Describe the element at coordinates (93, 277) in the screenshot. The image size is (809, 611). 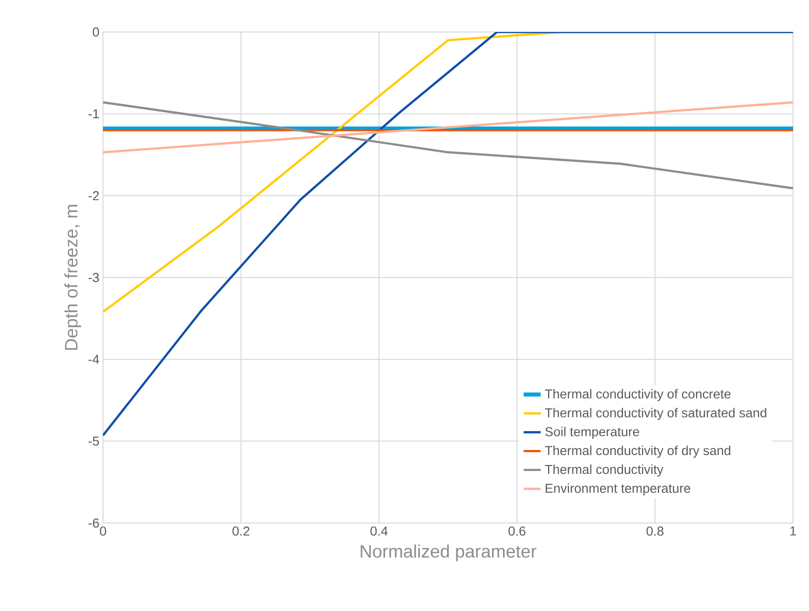
I see `y-tick-label: -3` at that location.